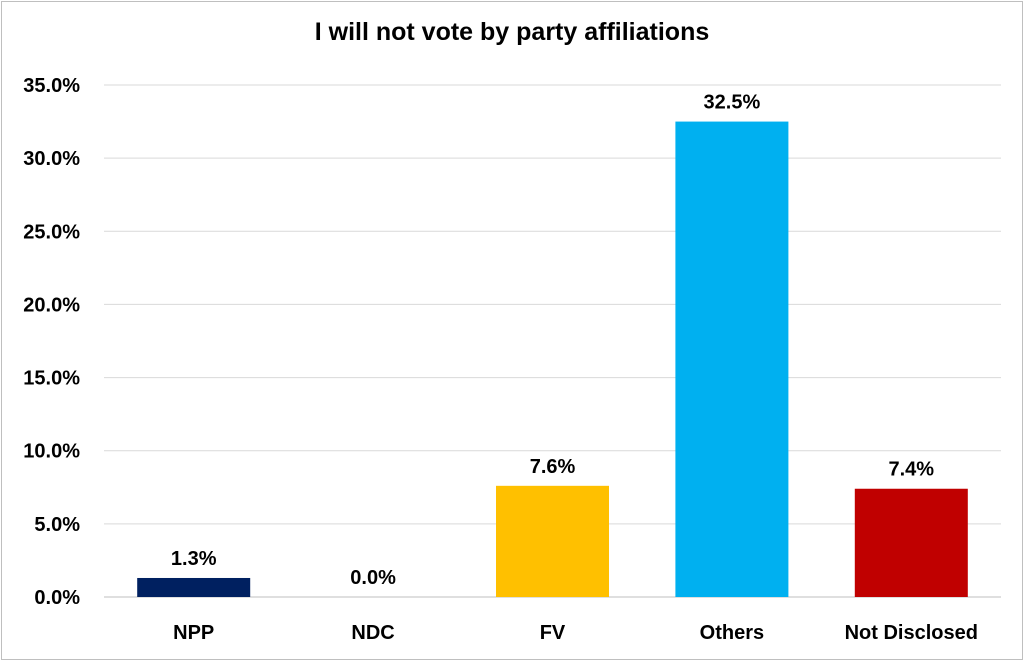 The height and width of the screenshot is (661, 1024). Describe the element at coordinates (732, 103) in the screenshot. I see `data-label: 32.5%` at that location.